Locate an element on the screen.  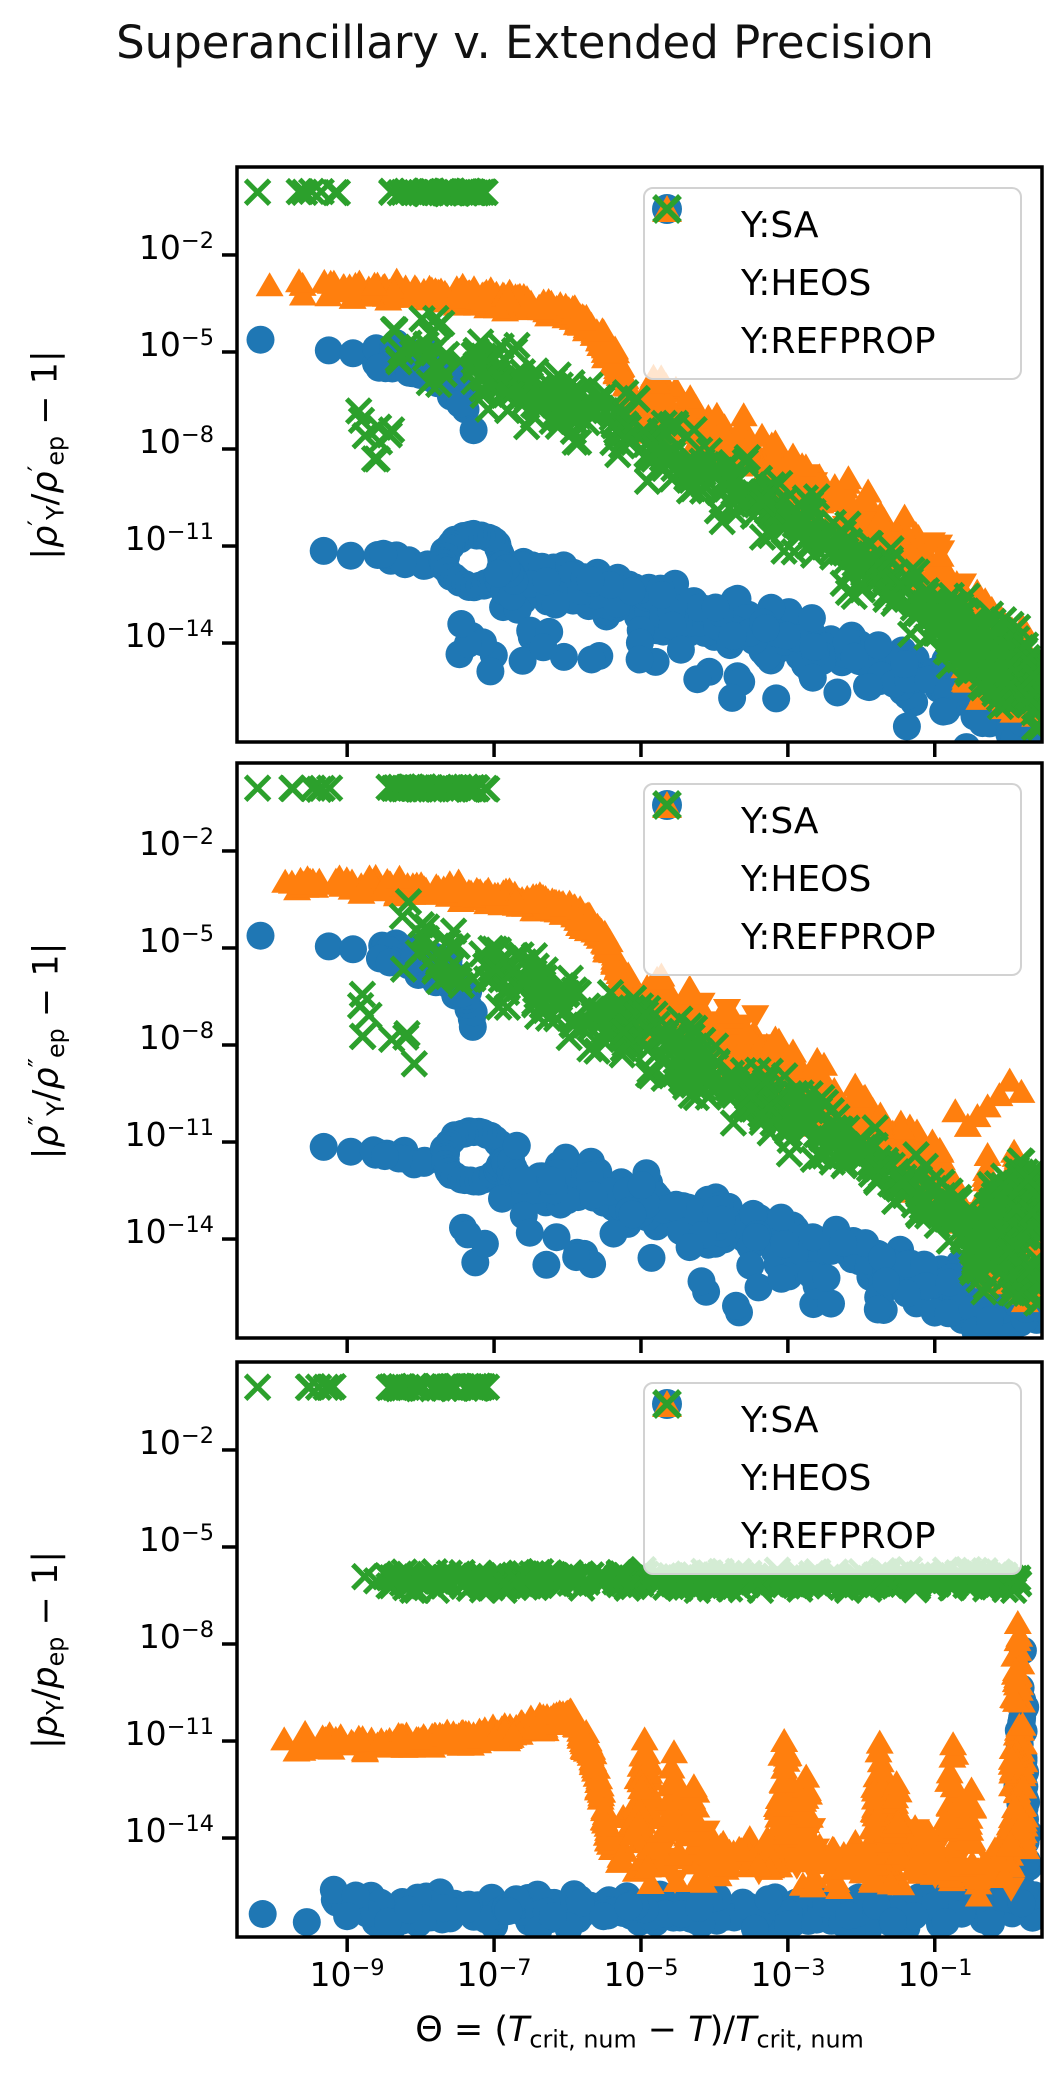
legend-panel-1: Y:SA Y:HEOS Y:REFPROP is located at coordinates (832, 283).